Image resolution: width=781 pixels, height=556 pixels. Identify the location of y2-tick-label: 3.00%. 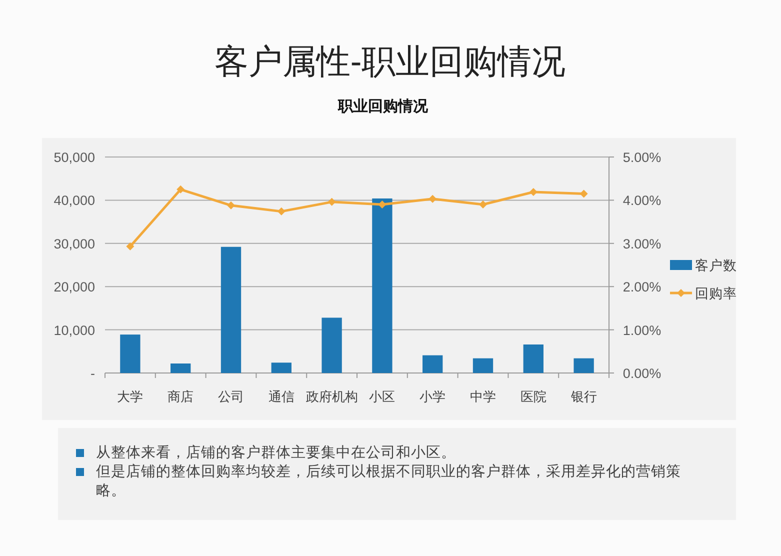
(642, 244).